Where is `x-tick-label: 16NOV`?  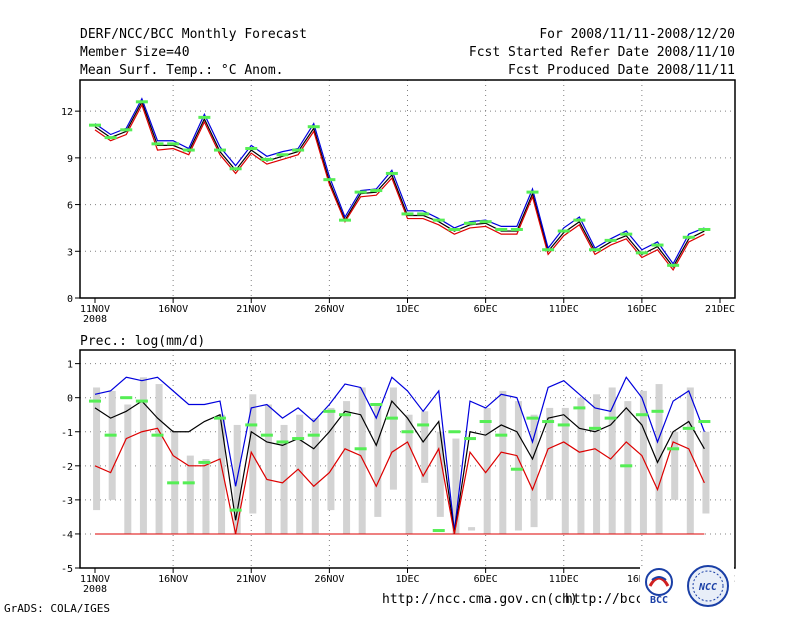 x-tick-label: 16NOV is located at coordinates (173, 309).